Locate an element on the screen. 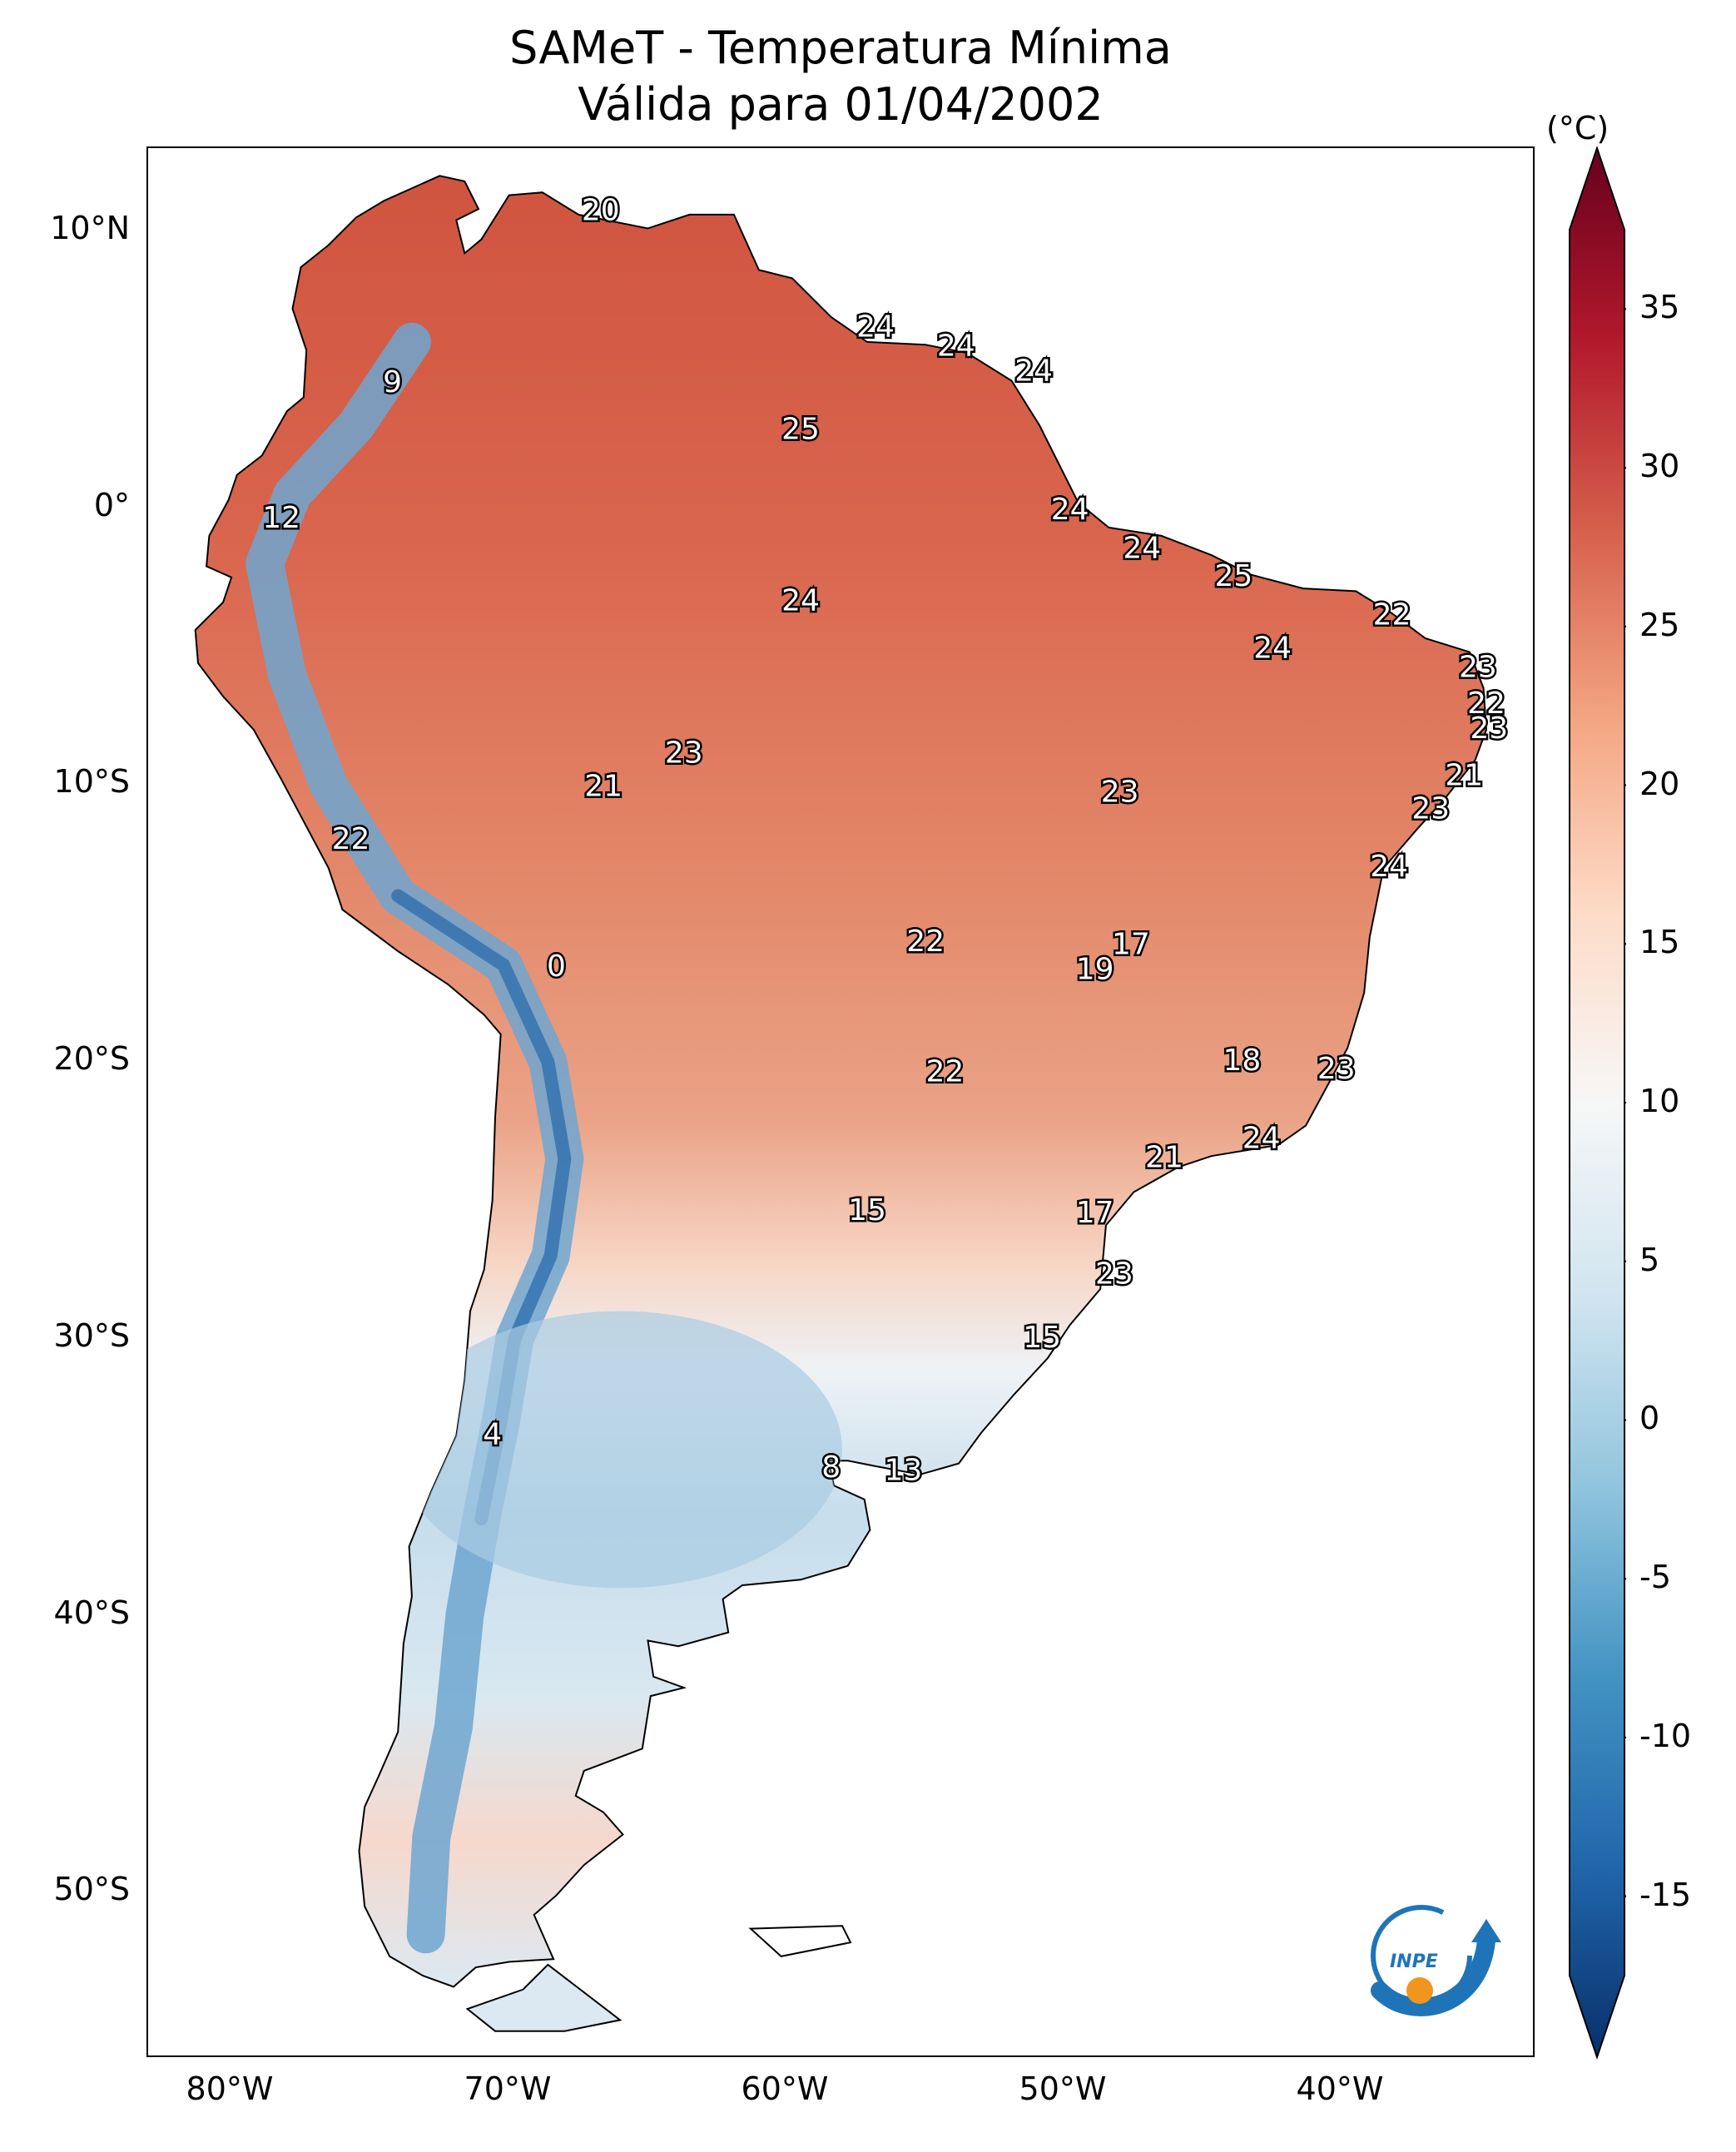  inpe-logo-icon: INPE is located at coordinates (1436, 1960).